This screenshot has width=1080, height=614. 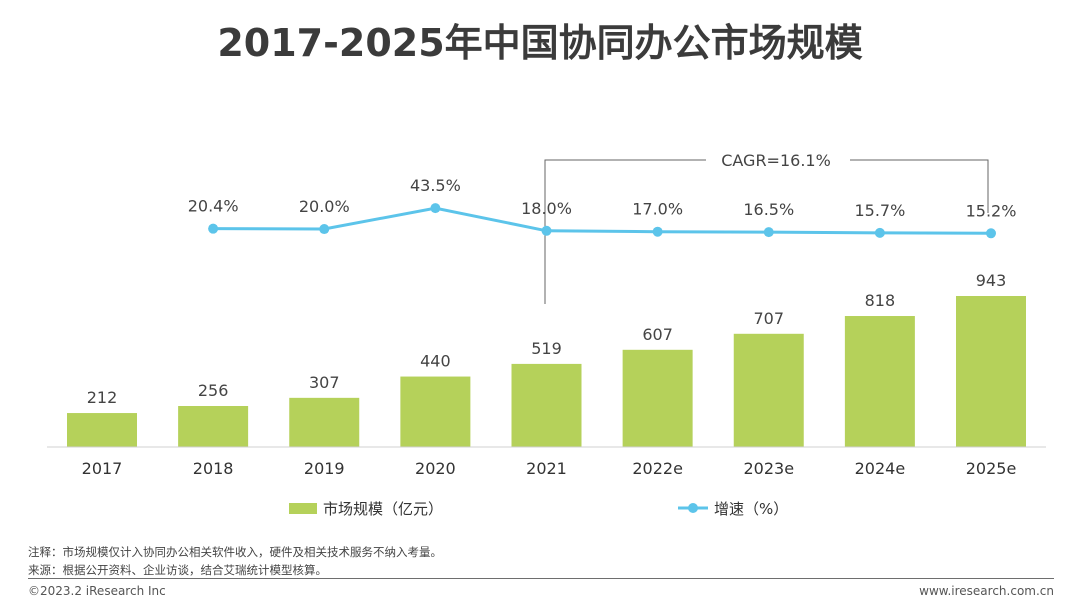 What do you see at coordinates (768, 390) in the screenshot?
I see `bar-2023e` at bounding box center [768, 390].